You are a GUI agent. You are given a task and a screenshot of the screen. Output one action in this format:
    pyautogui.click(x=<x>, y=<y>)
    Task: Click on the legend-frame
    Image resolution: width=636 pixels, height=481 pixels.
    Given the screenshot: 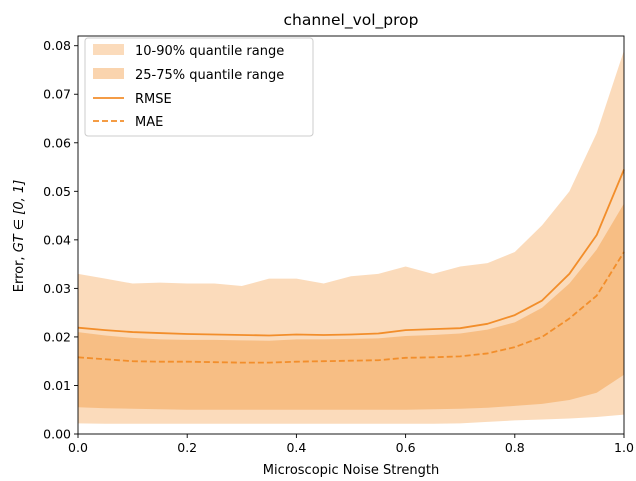 What is the action you would take?
    pyautogui.click(x=199, y=87)
    